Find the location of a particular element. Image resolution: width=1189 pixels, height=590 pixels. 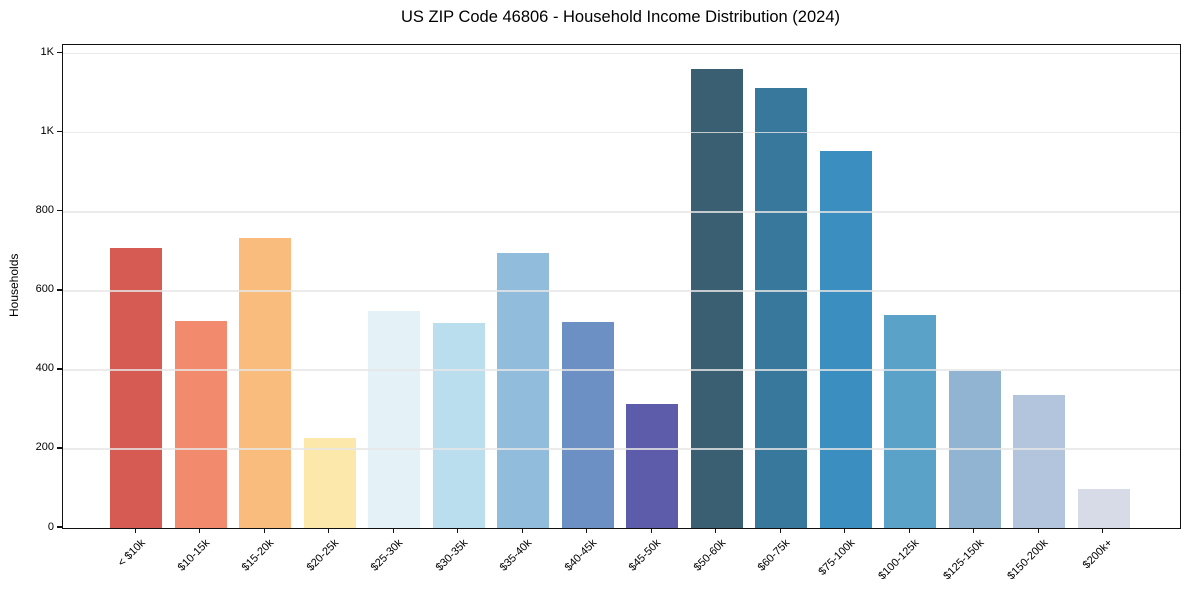

x-tick-label: < $10k is located at coordinates (131, 553).